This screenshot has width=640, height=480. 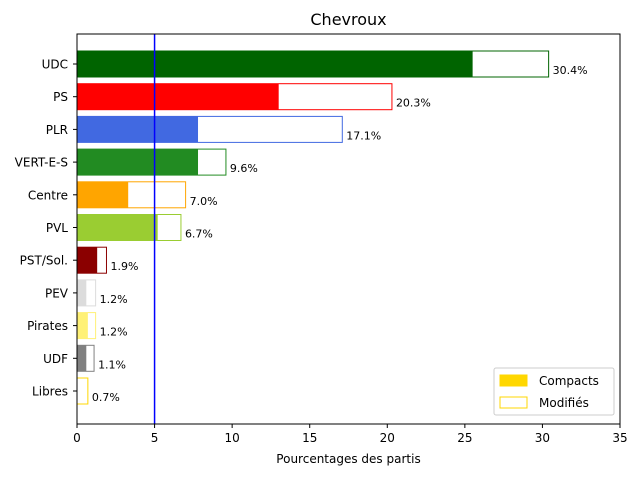 What do you see at coordinates (77, 438) in the screenshot?
I see `x-tick-label: 0` at bounding box center [77, 438].